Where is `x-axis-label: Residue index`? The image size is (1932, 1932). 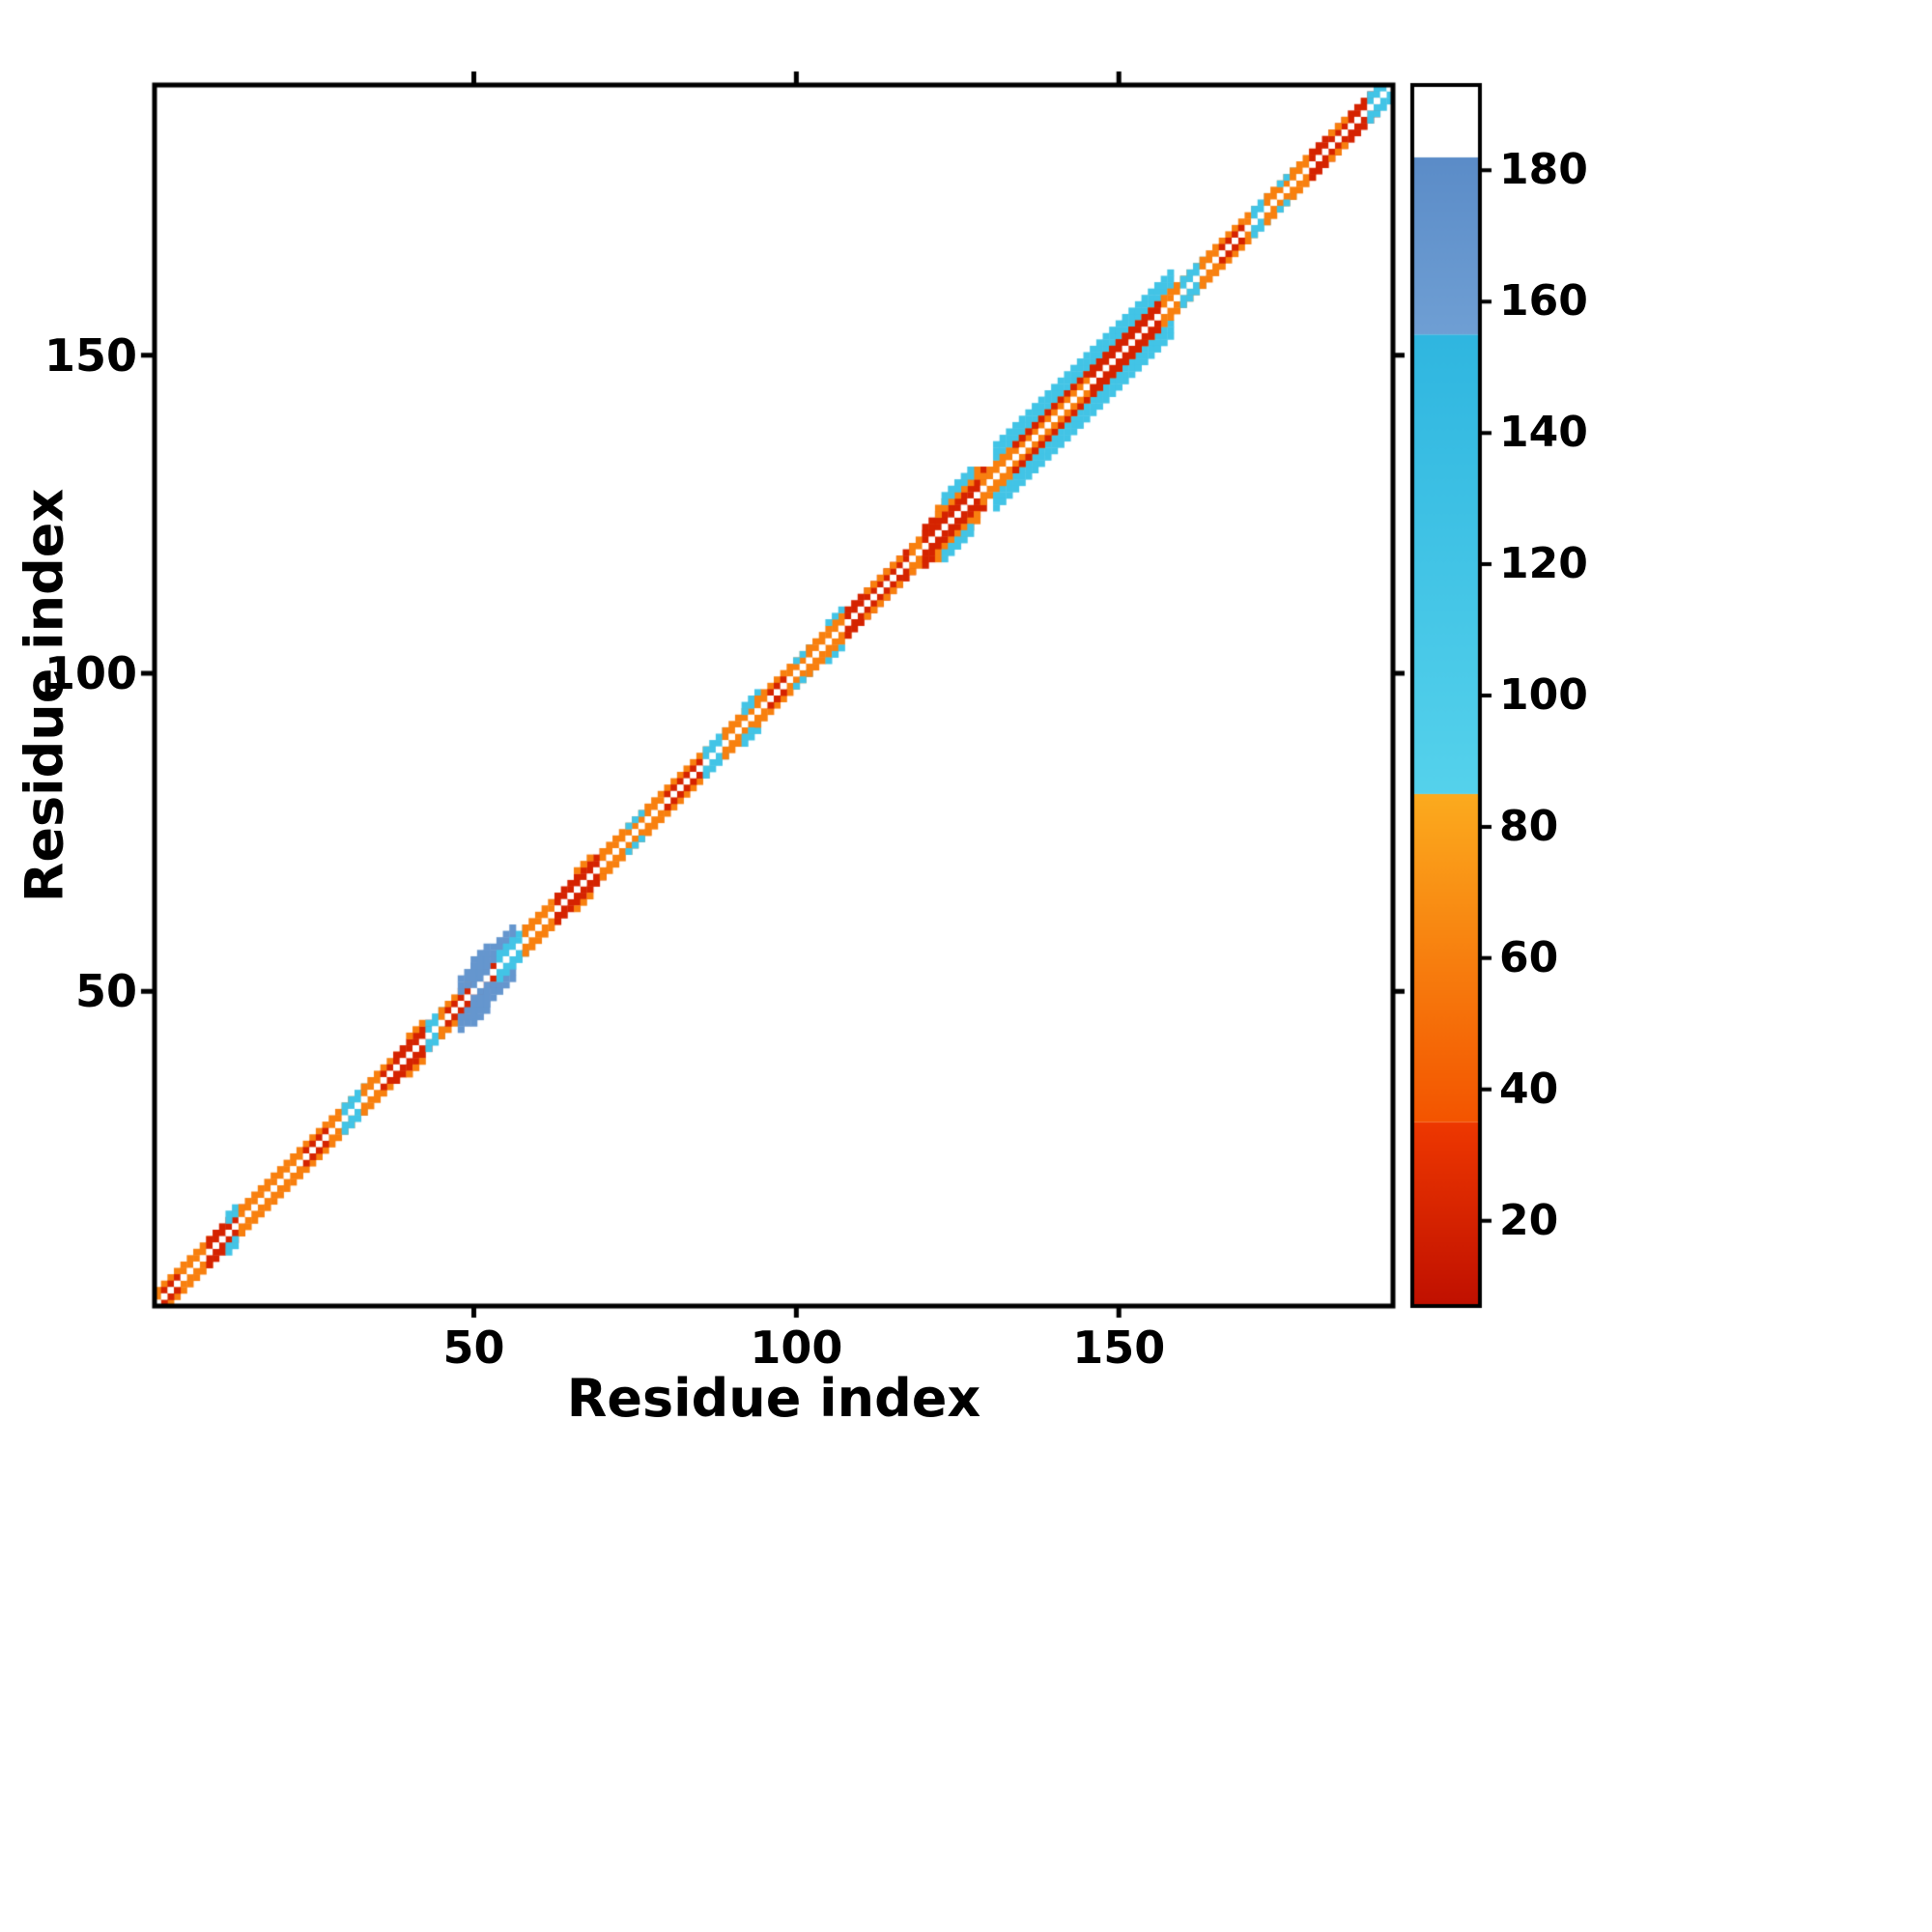 x-axis-label: Residue index is located at coordinates (773, 1398).